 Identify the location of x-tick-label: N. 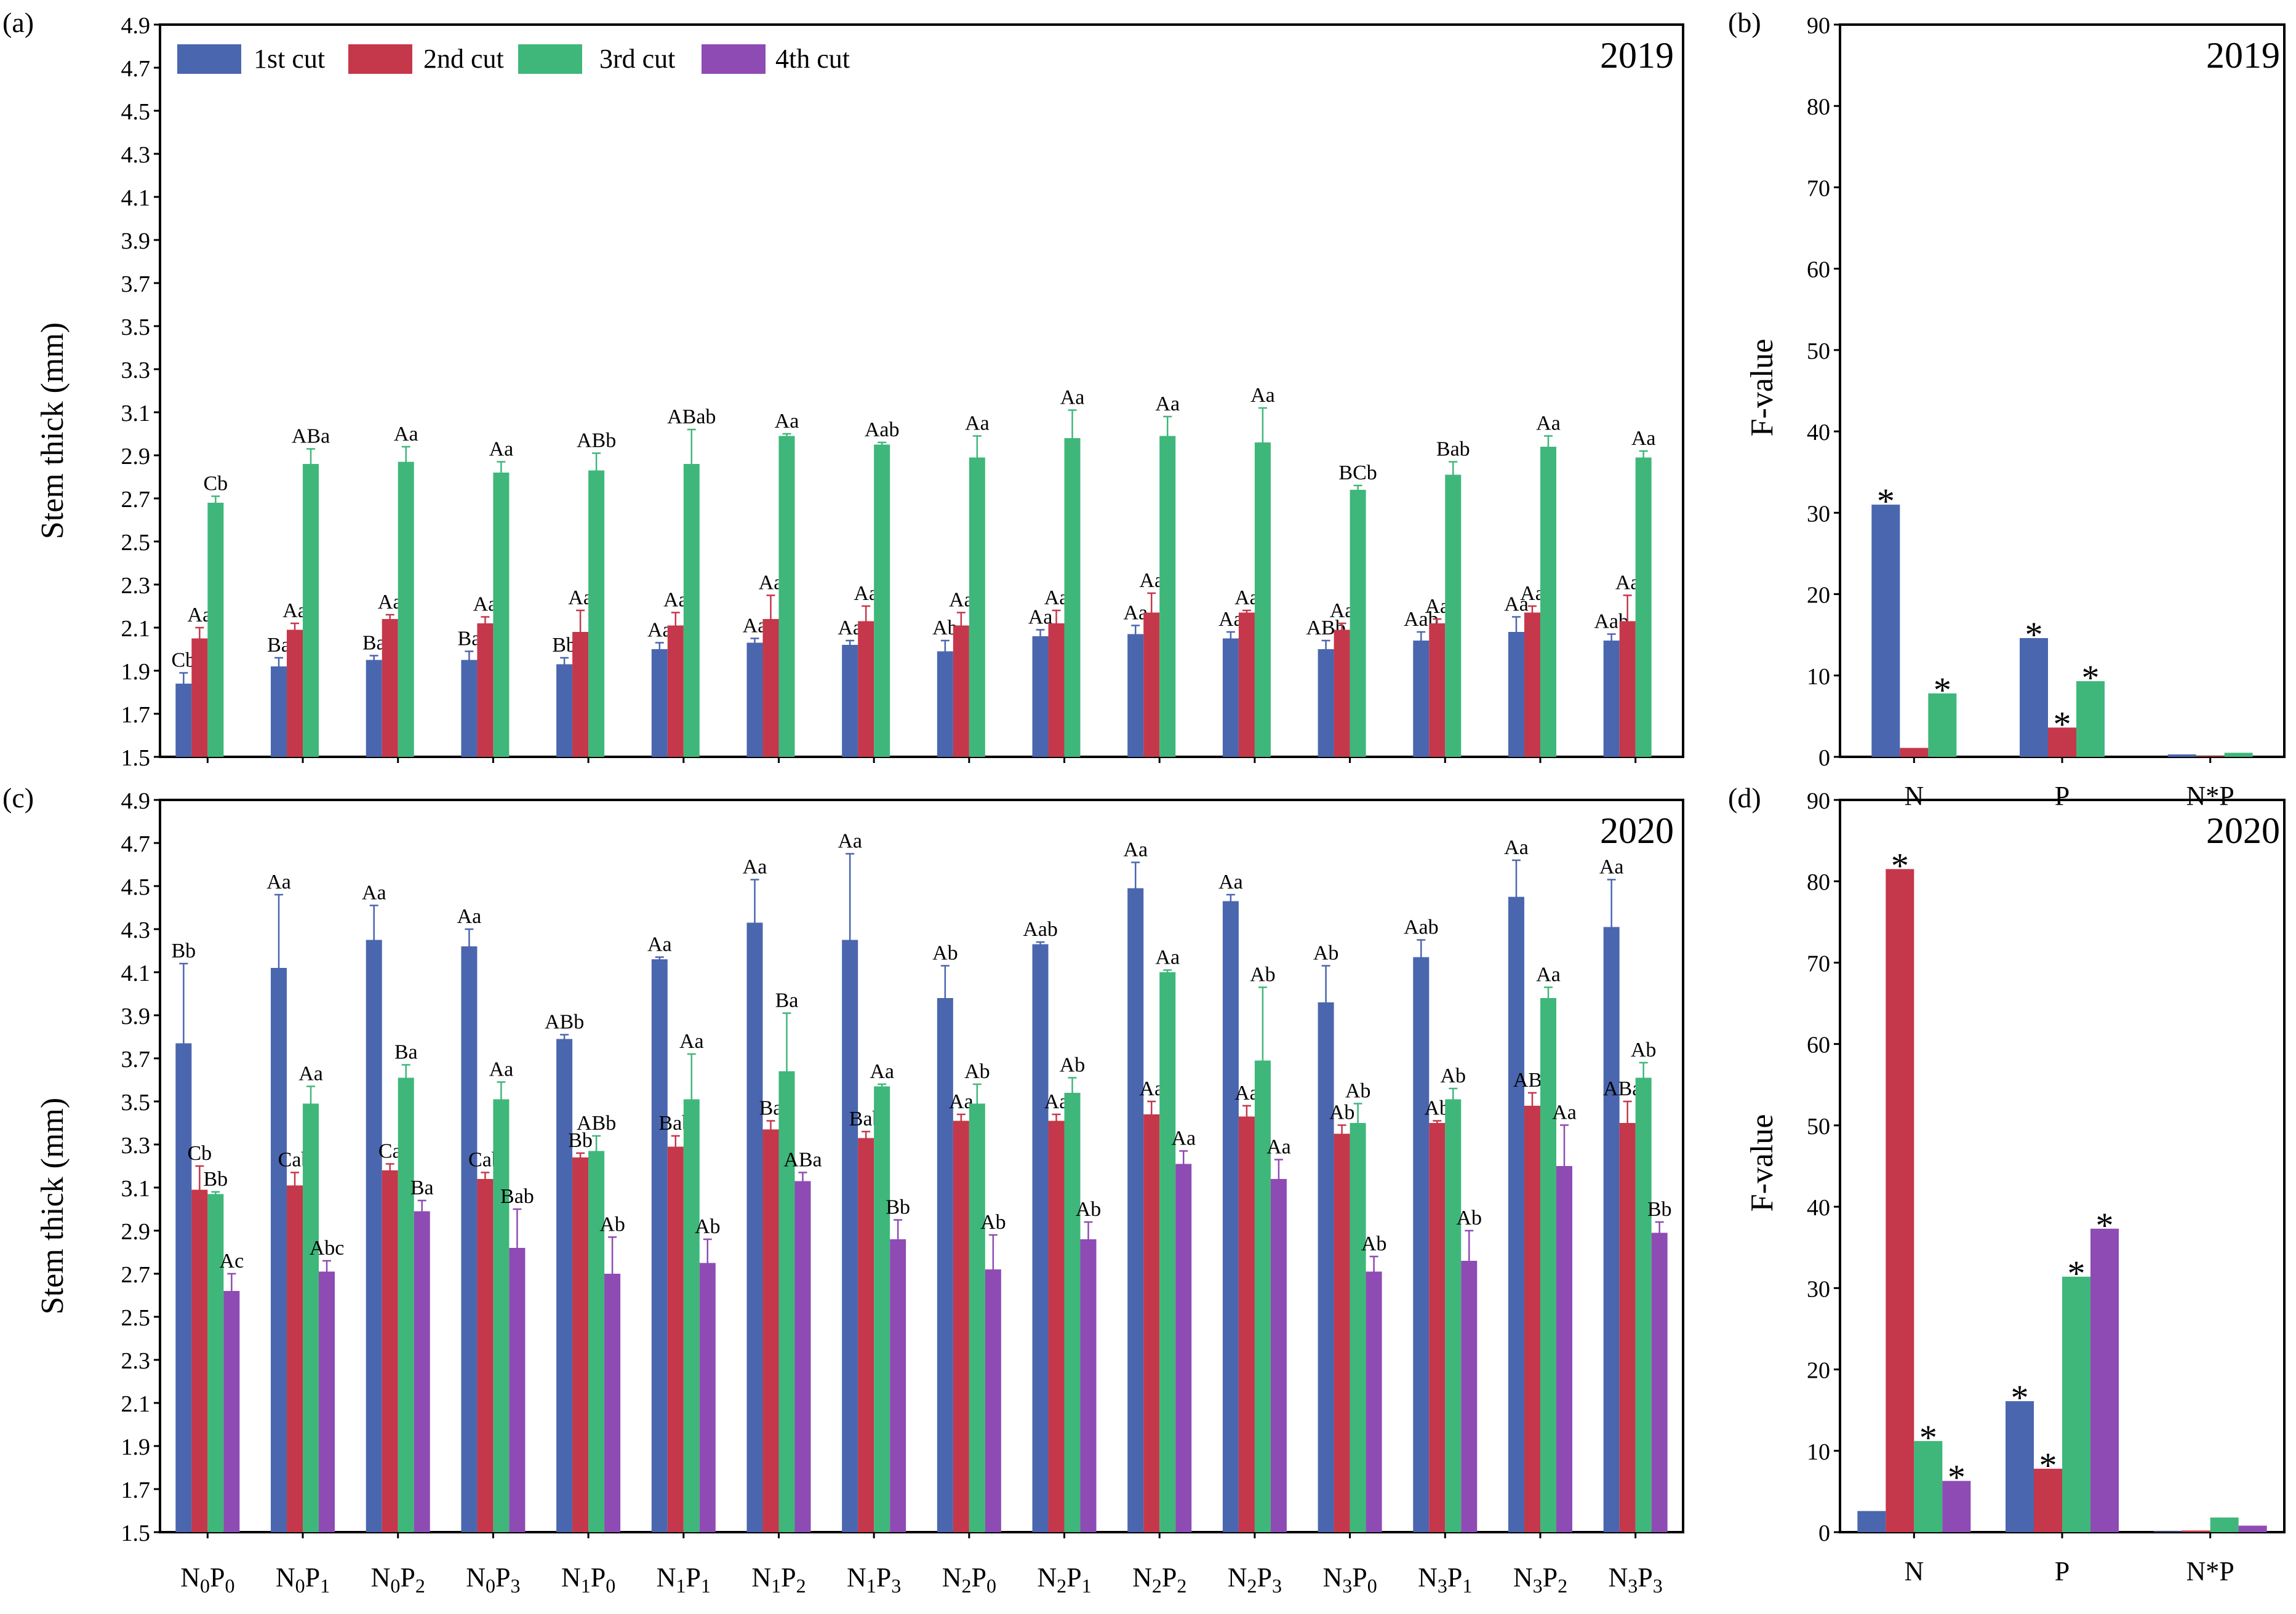
(1914, 1571).